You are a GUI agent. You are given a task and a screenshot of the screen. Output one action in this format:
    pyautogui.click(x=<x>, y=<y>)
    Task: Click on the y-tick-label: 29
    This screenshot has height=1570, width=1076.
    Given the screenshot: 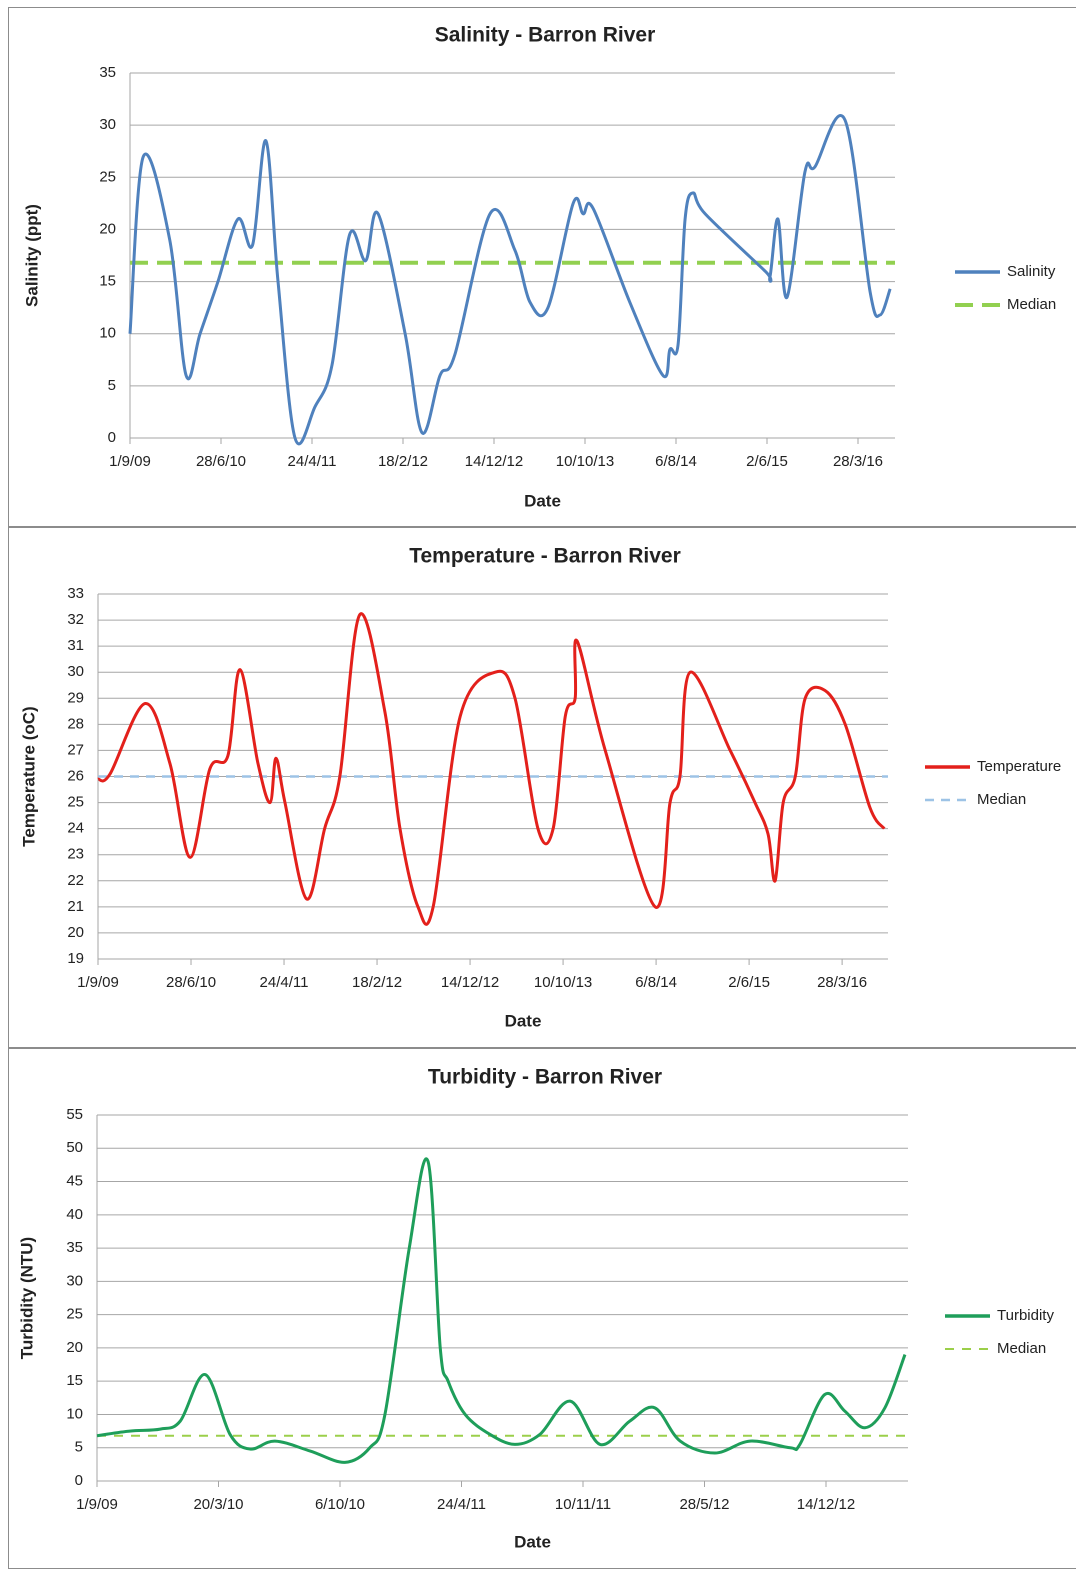 What is the action you would take?
    pyautogui.click(x=75, y=697)
    